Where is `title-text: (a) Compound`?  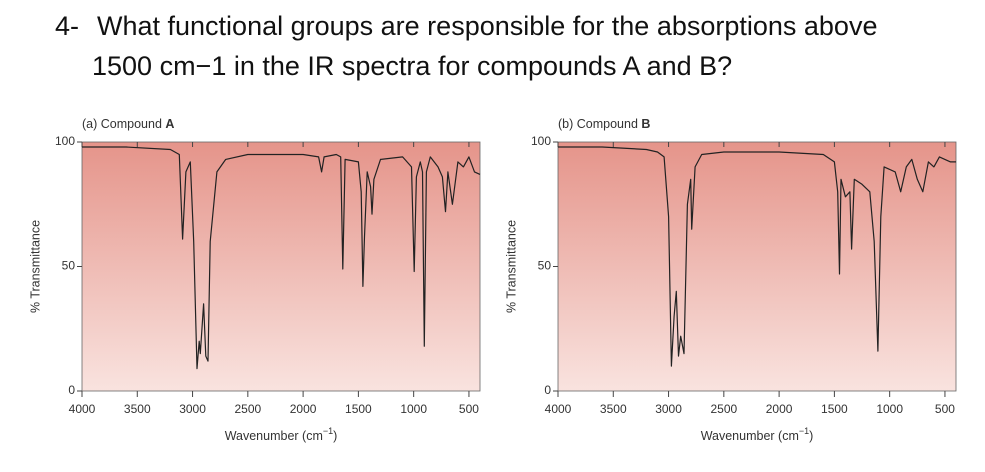
title-text: (a) Compound is located at coordinates (122, 124).